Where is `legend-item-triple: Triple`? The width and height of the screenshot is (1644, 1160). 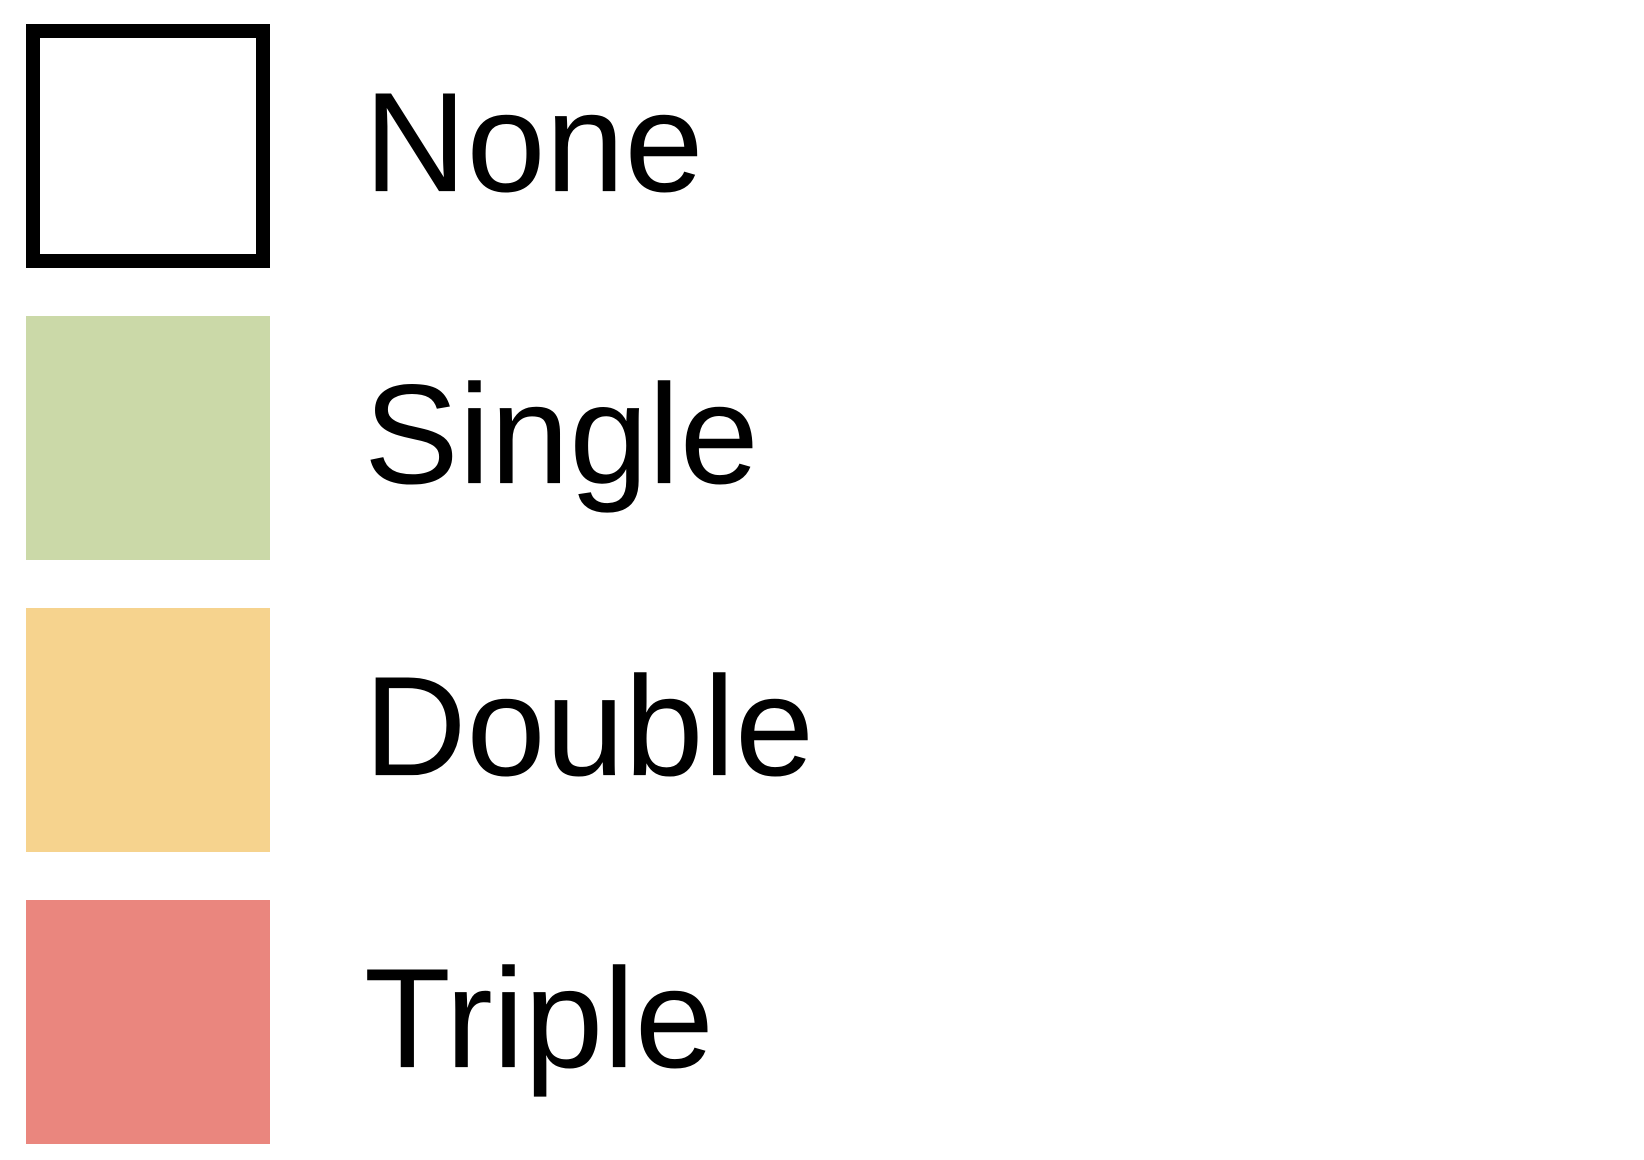 legend-item-triple: Triple is located at coordinates (526, 1022).